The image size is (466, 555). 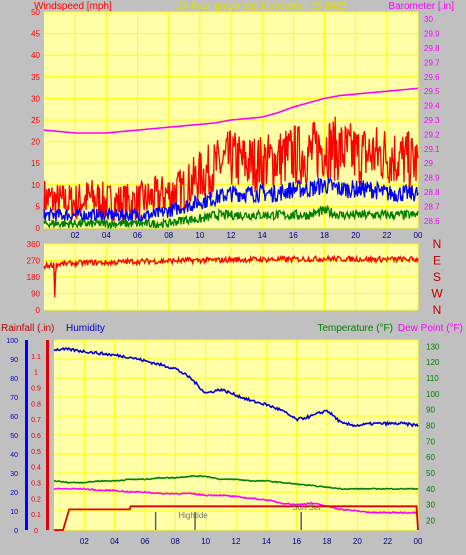 What do you see at coordinates (14, 512) in the screenshot?
I see `y-tick-humidity: 10` at bounding box center [14, 512].